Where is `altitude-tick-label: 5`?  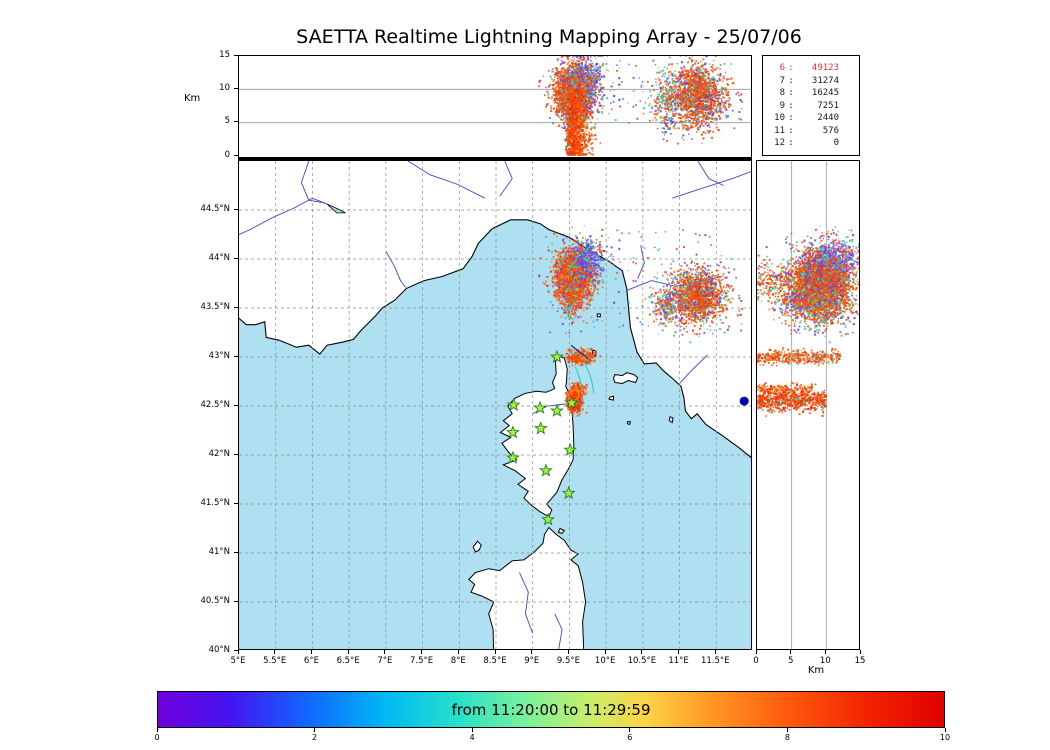
altitude-tick-label: 5 is located at coordinates (227, 121).